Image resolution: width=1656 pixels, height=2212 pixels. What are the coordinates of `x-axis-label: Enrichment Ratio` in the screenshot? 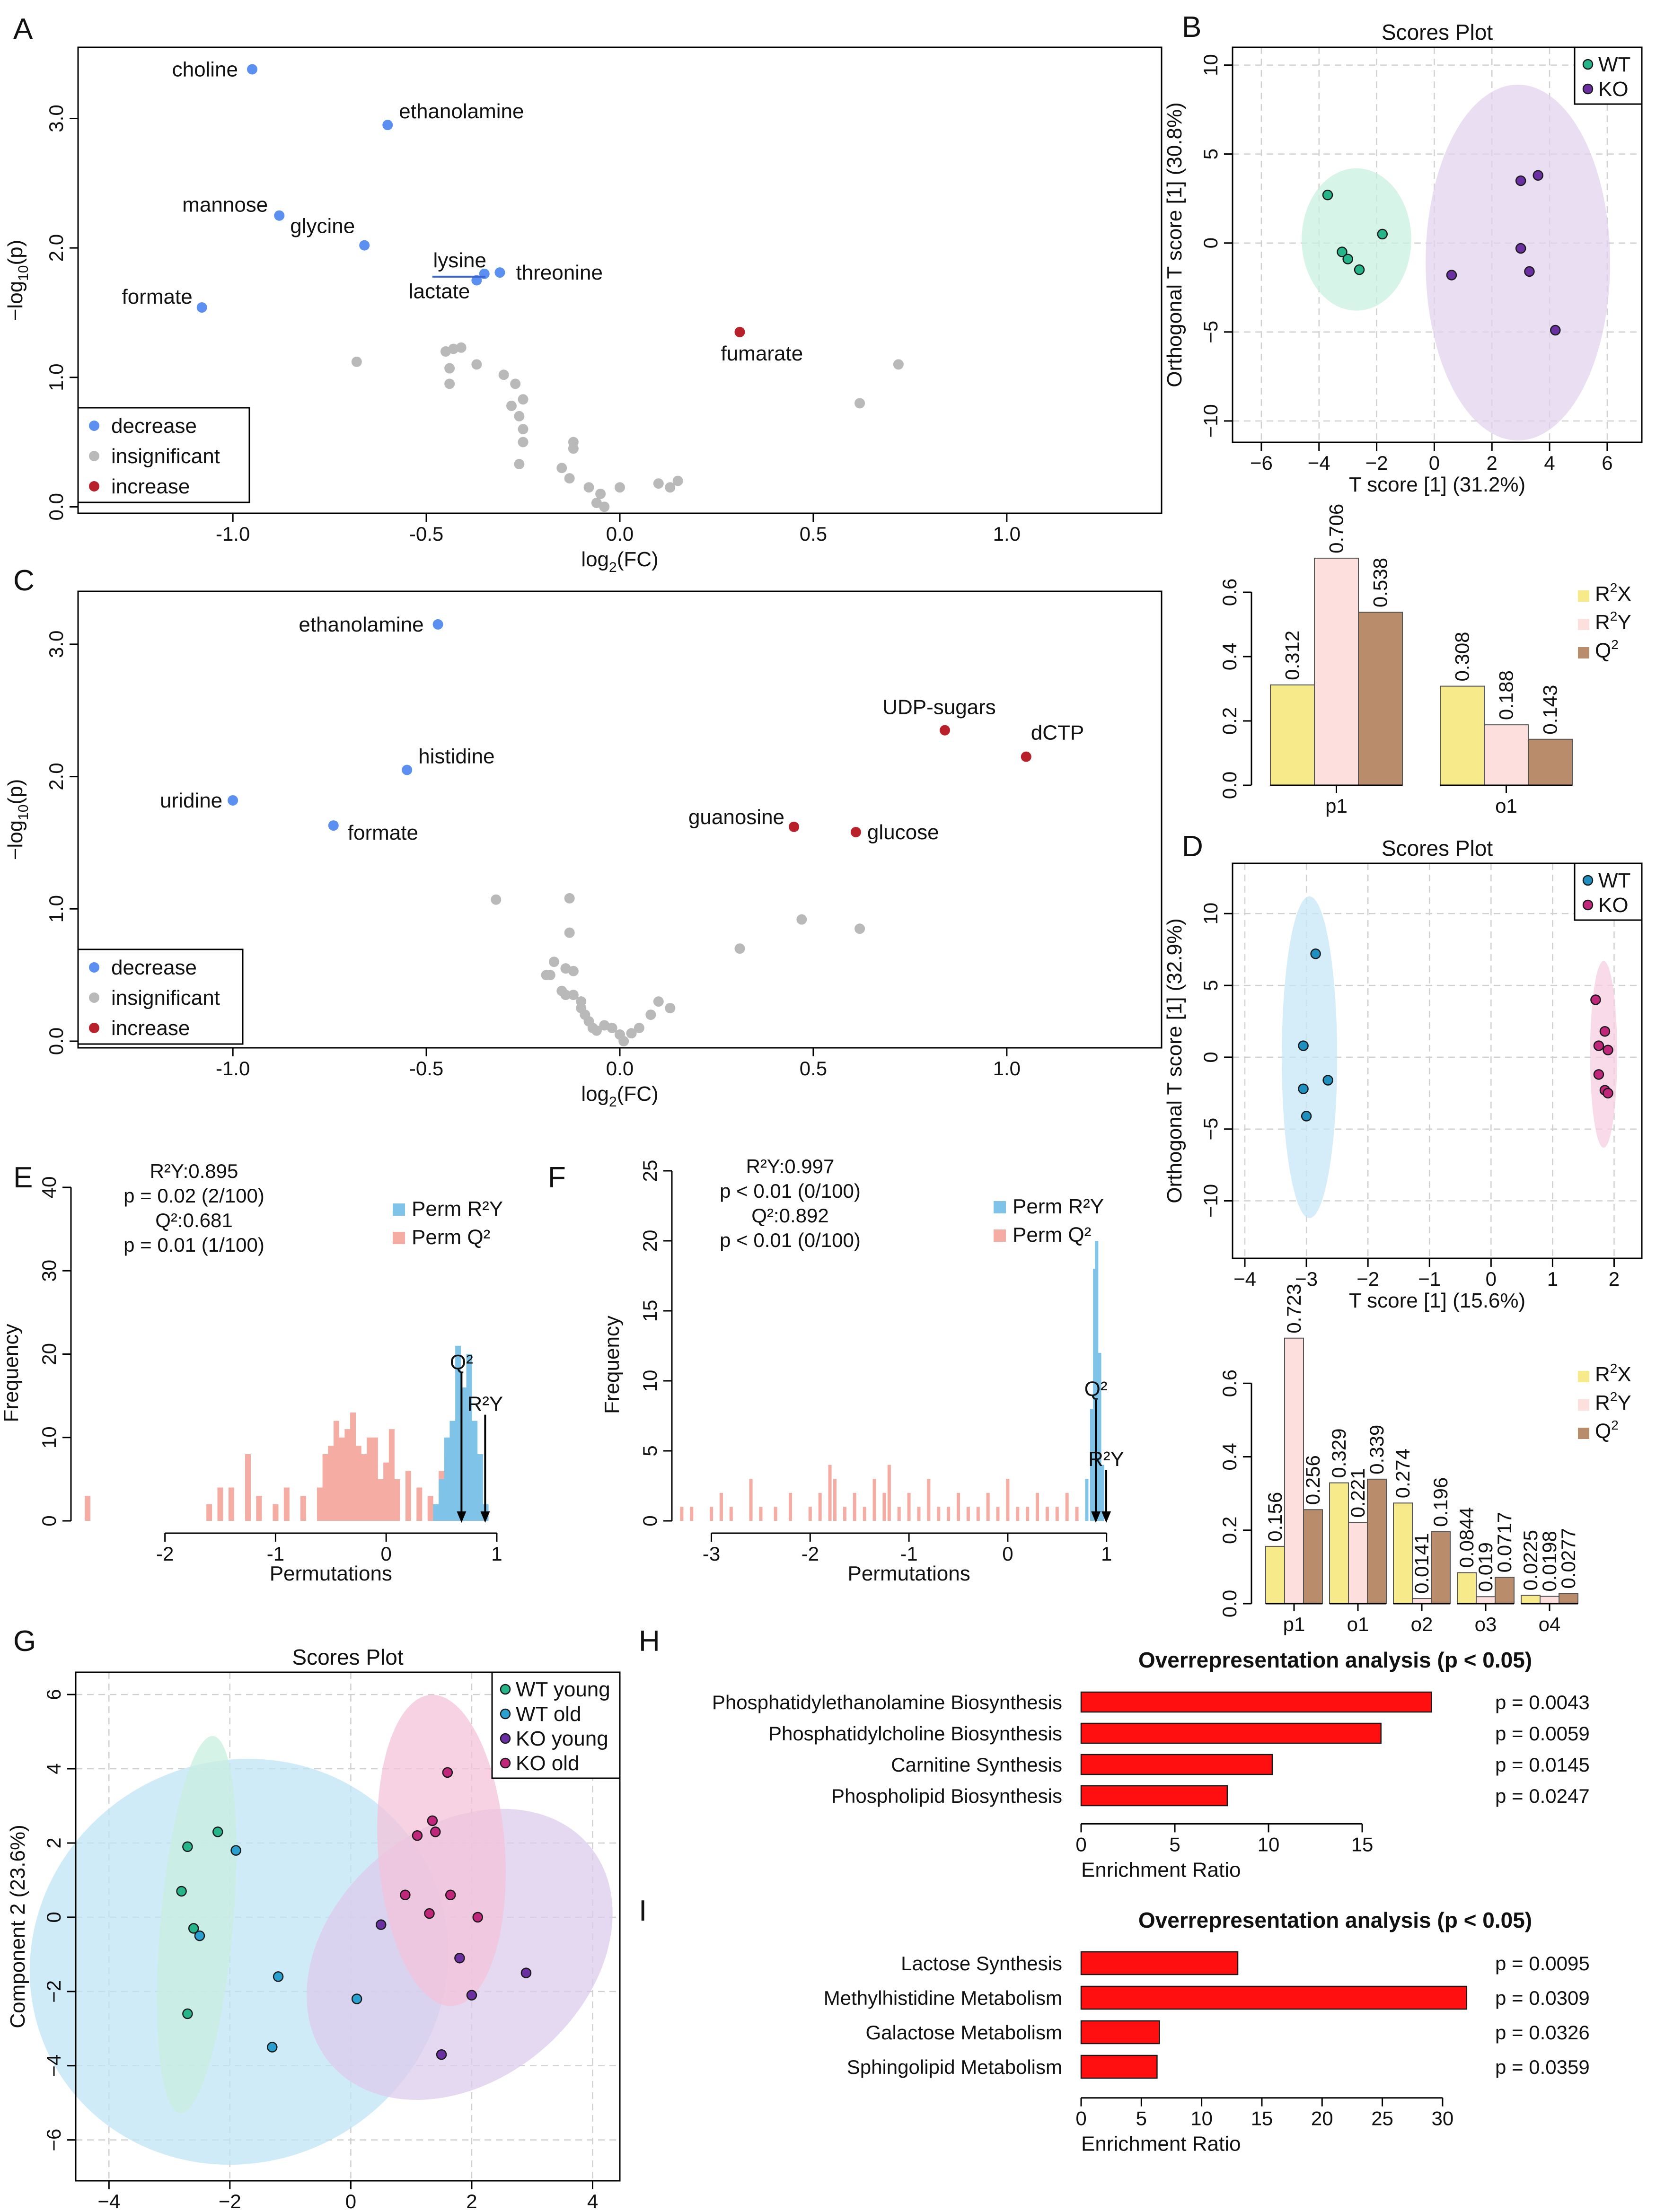 It's located at (1161, 2144).